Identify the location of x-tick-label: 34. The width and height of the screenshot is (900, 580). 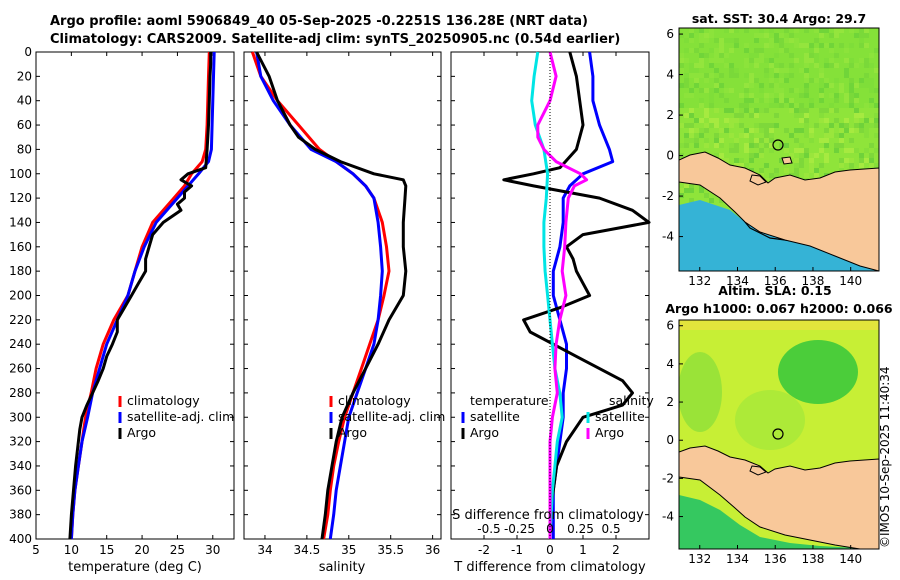
(264, 550).